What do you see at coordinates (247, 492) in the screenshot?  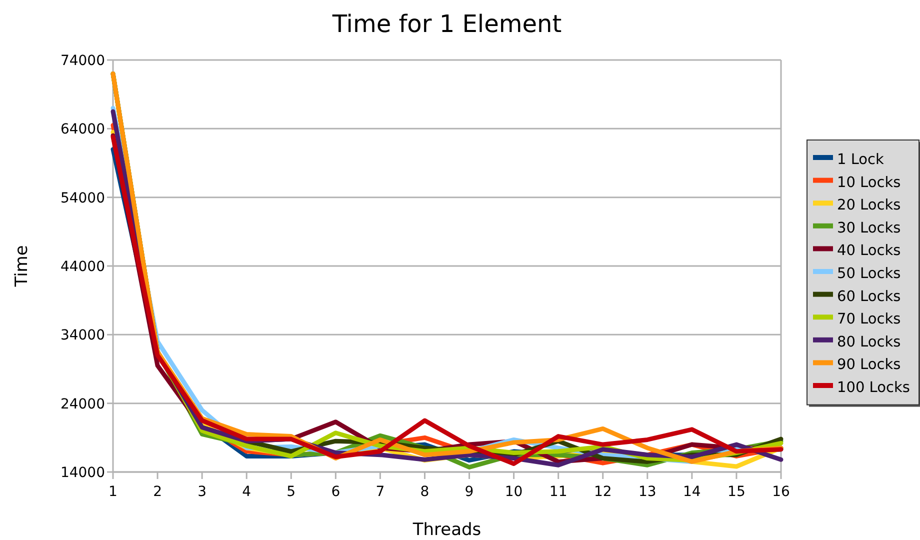 I see `x-tick-label: 4` at bounding box center [247, 492].